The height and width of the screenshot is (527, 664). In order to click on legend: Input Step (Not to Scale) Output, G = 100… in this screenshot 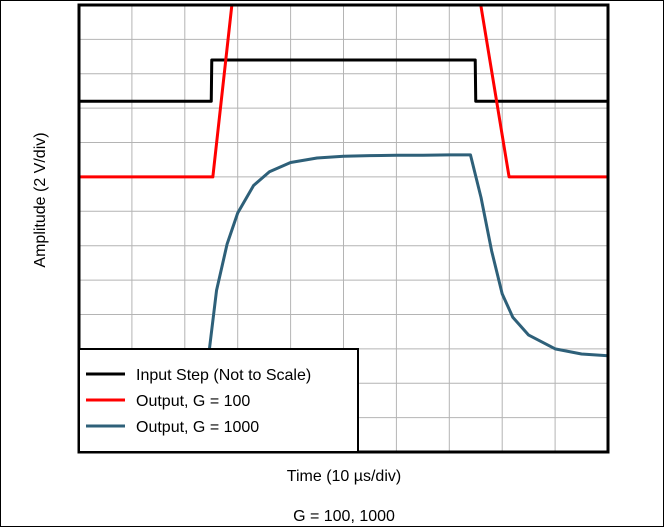, I will do `click(218, 400)`.